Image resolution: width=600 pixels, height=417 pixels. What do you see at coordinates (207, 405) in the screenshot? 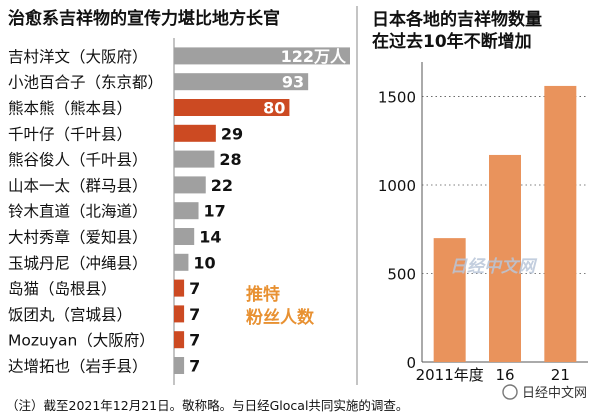
I see `footnote: （注）截至2021年12月21日。敬称略。与日经Glocal共同实施的调查。` at bounding box center [207, 405].